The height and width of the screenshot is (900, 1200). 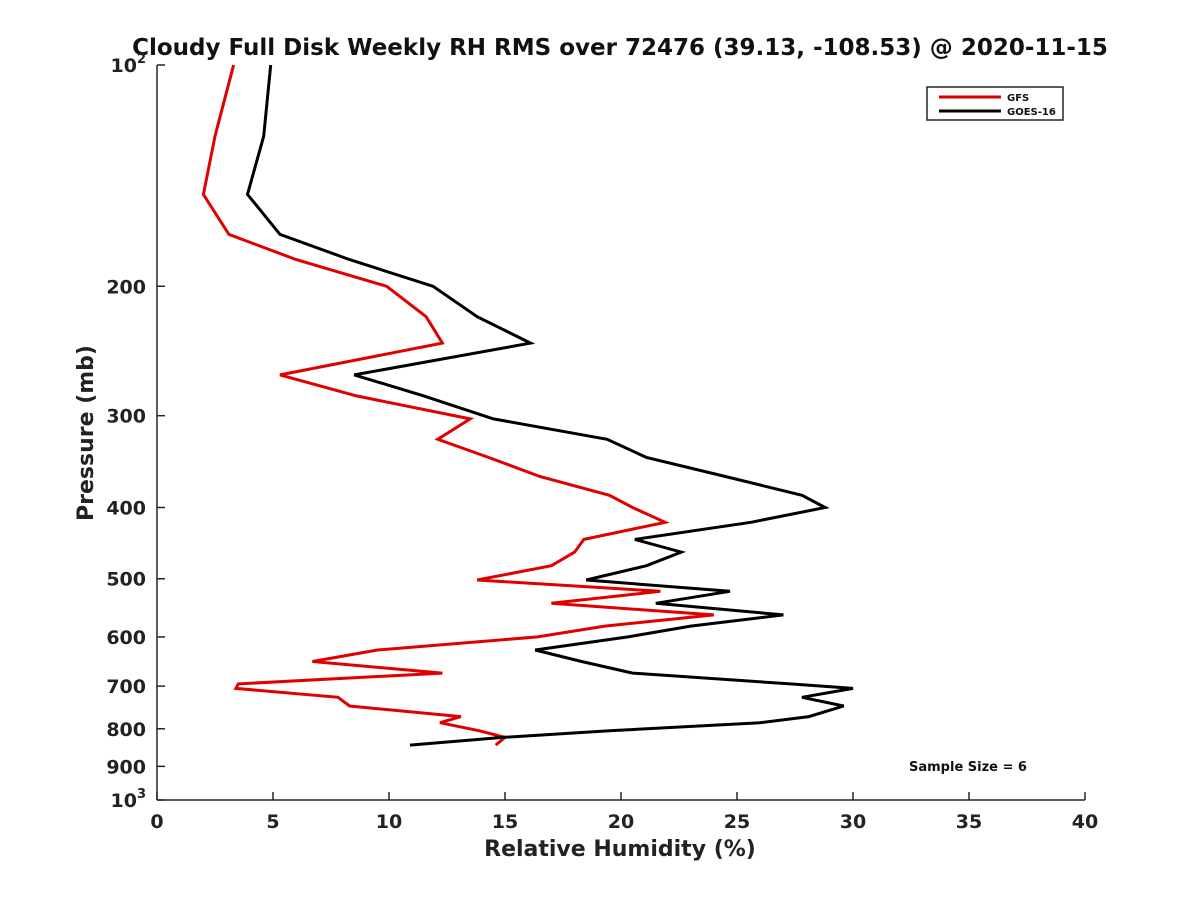 I want to click on y-tick-label: 10², so click(x=129, y=64).